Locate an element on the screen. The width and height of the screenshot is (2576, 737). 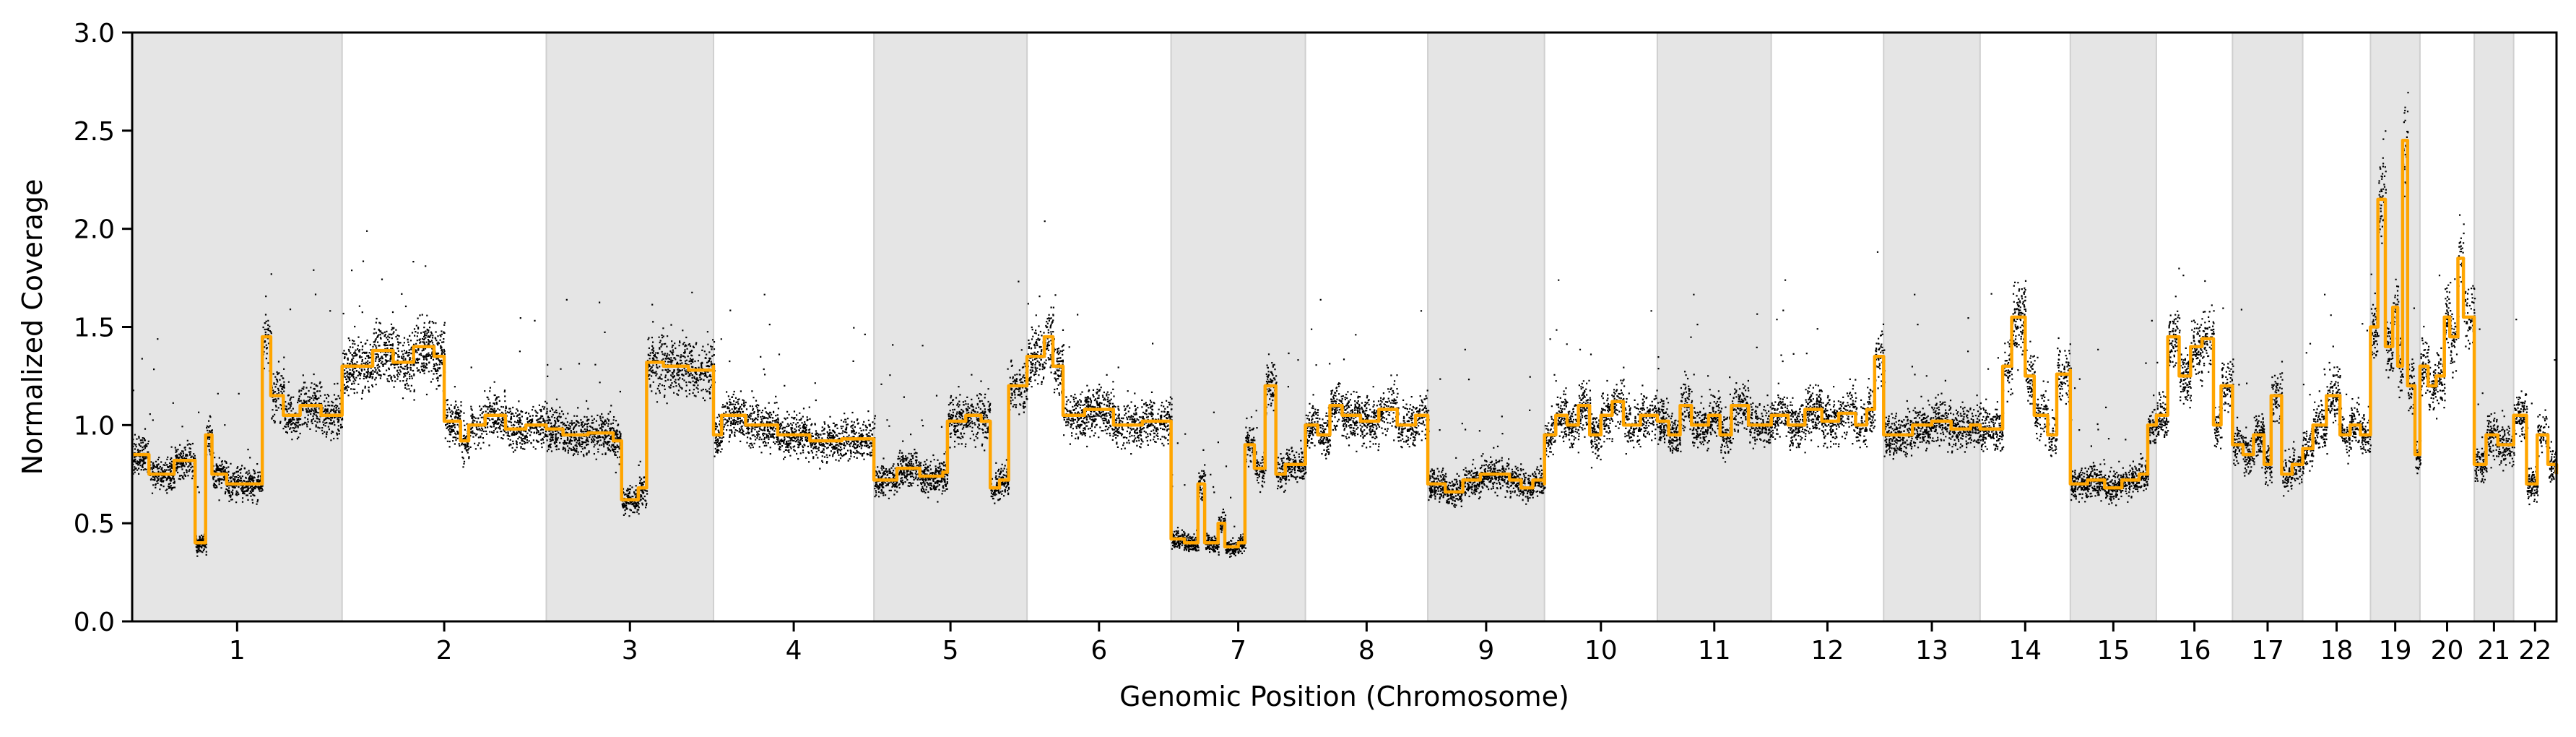
y-tick-label: 1.5 is located at coordinates (94, 328).